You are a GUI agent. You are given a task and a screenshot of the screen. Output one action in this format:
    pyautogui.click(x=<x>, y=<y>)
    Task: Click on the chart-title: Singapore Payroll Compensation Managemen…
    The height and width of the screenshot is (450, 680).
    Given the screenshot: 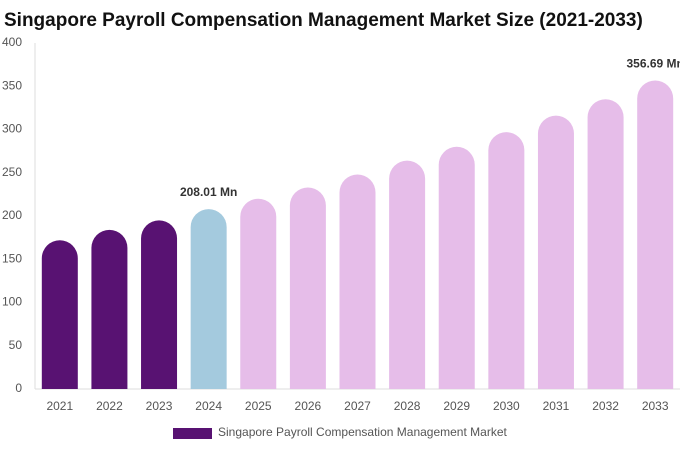 What is the action you would take?
    pyautogui.click(x=323, y=20)
    